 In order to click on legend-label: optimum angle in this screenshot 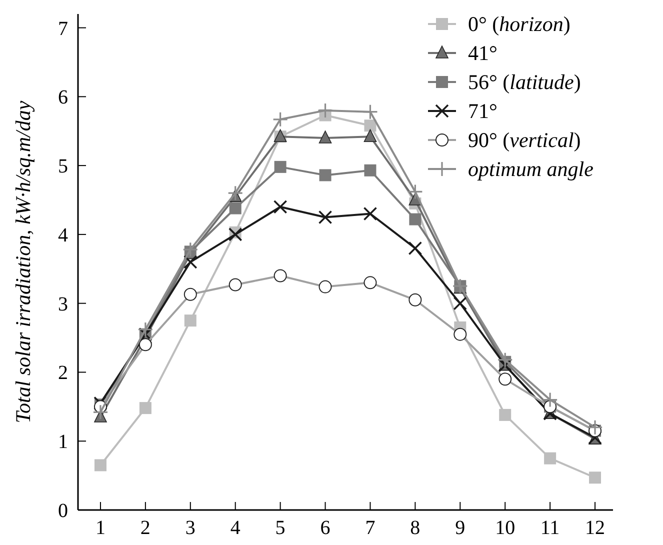, I will do `click(531, 169)`.